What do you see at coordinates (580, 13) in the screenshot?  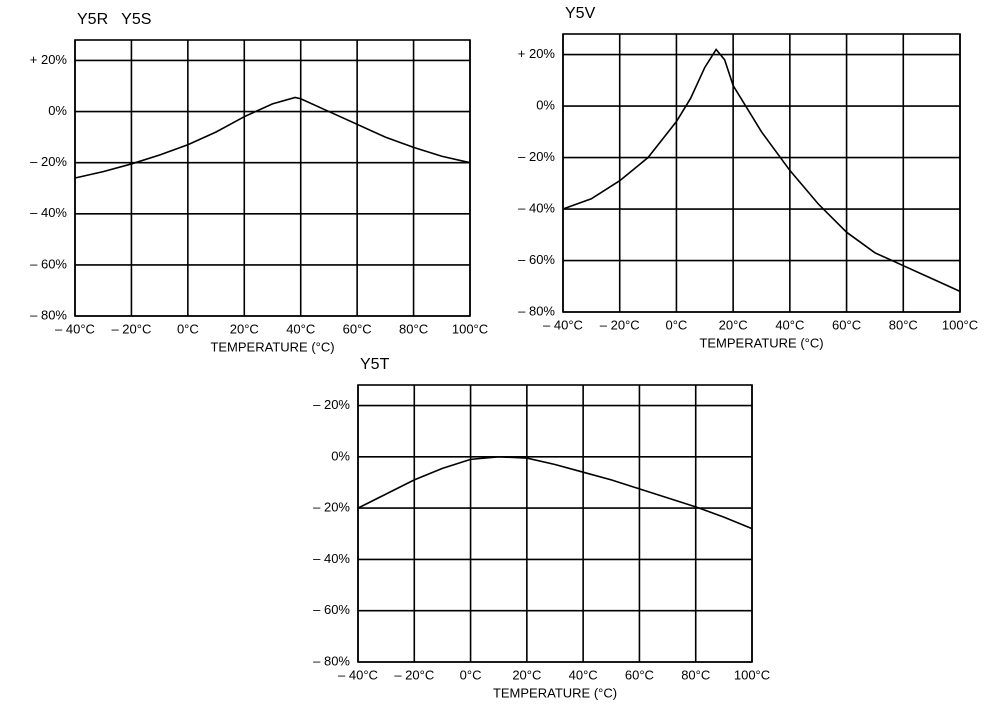 I see `chart-title: Y5V` at bounding box center [580, 13].